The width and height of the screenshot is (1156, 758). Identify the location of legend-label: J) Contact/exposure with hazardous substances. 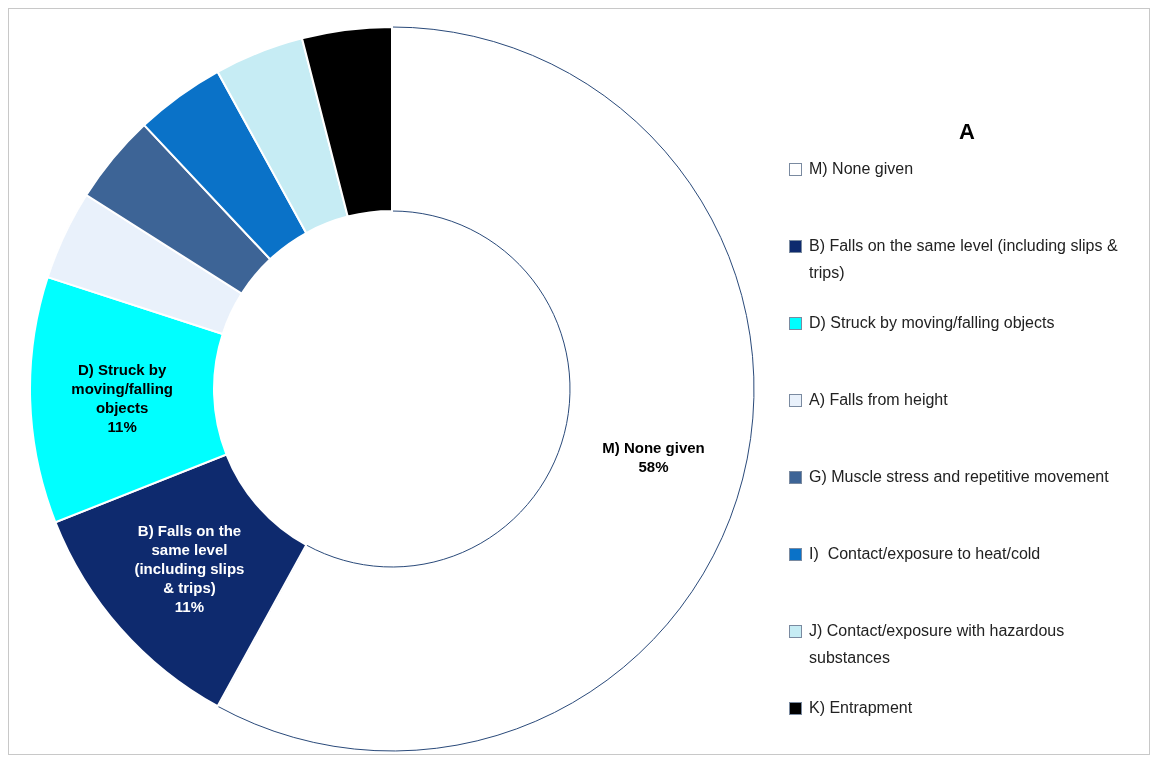
(937, 644).